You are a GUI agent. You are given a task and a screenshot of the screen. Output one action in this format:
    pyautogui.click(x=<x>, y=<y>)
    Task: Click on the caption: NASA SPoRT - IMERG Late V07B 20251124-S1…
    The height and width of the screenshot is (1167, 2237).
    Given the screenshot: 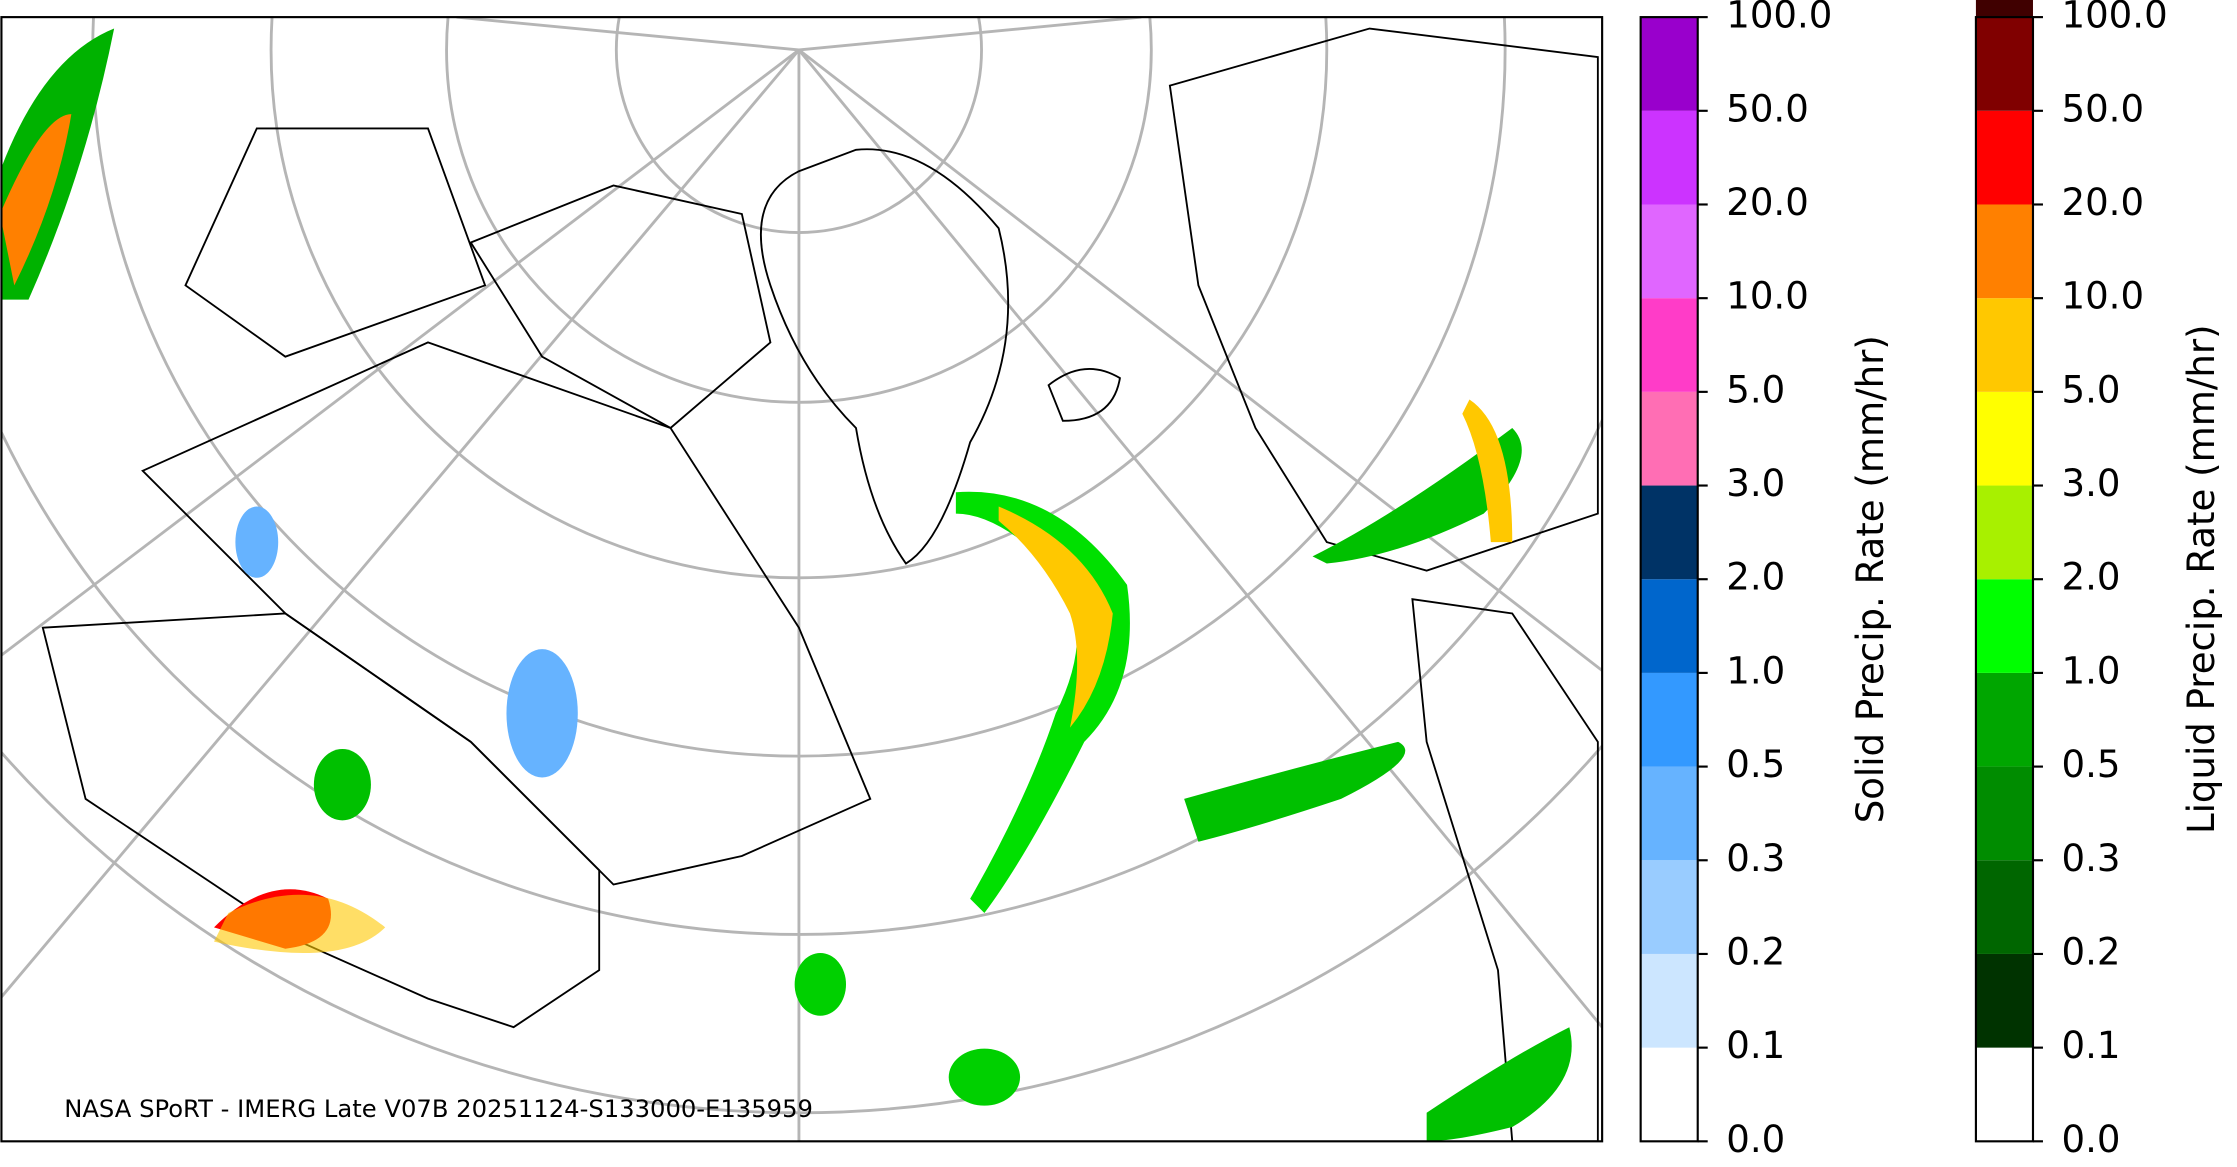 What is the action you would take?
    pyautogui.click(x=438, y=1108)
    